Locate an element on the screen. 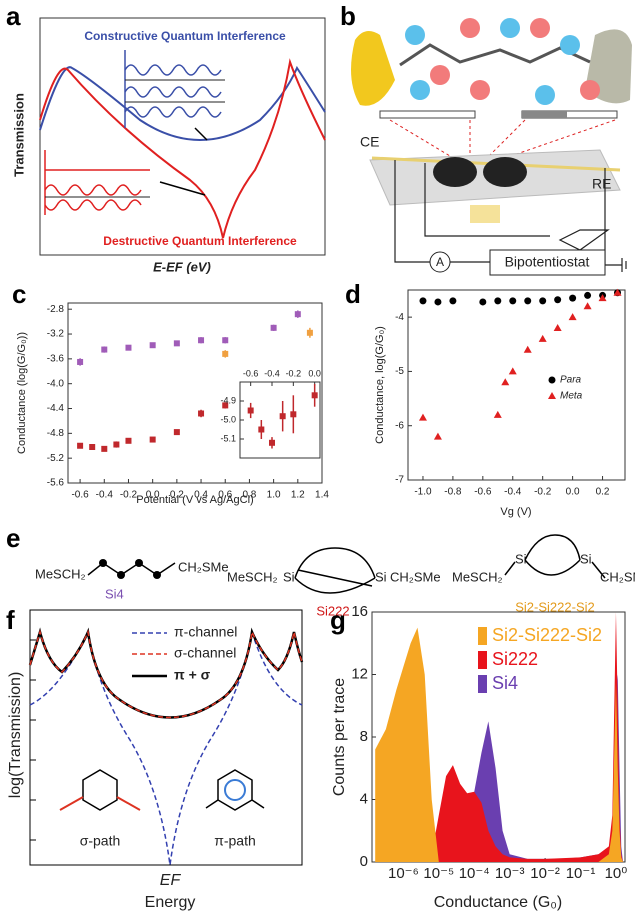 The height and width of the screenshot is (923, 635). panel-b: b A Bipotentiostat CE RE is located at coordinates (486, 138).